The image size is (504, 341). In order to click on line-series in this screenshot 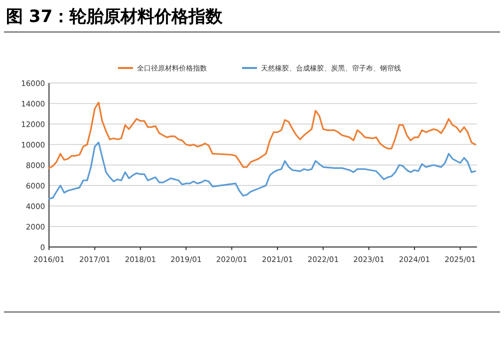, I will do `click(262, 171)`.